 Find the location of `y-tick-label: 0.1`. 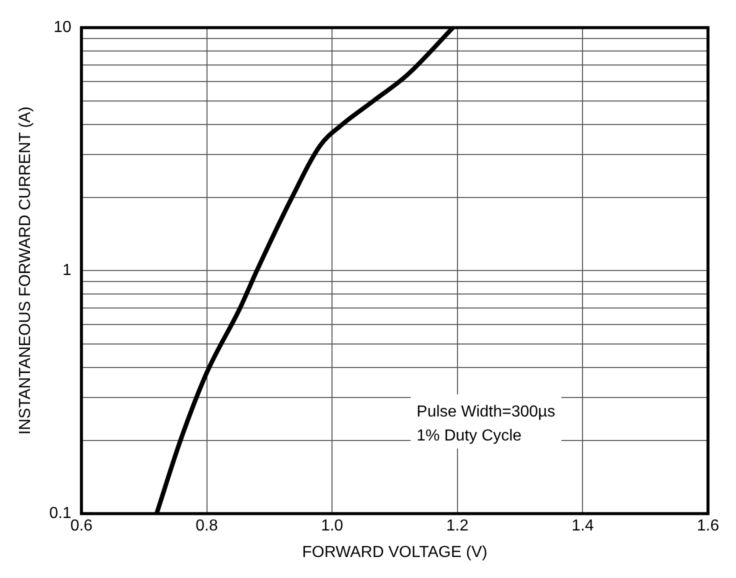

y-tick-label: 0.1 is located at coordinates (60, 513).